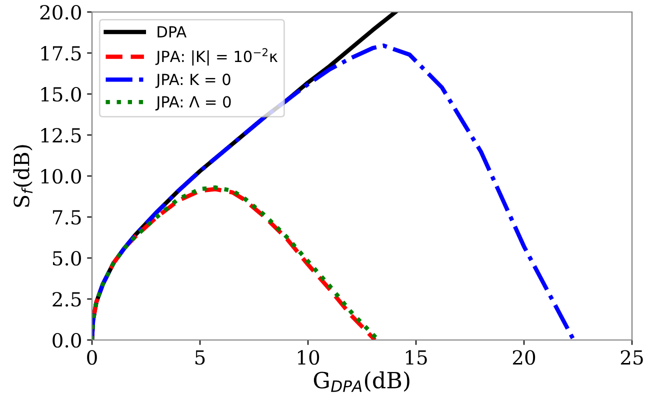 This screenshot has height=403, width=653. Describe the element at coordinates (61, 176) in the screenshot. I see `y-tick-label: 10.0` at that location.